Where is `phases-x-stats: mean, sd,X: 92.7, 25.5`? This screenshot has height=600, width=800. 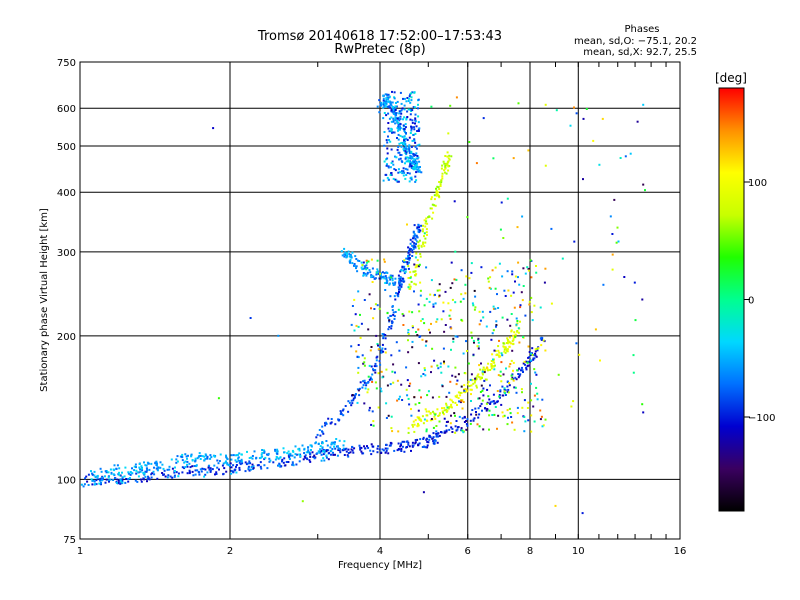
phases-x-stats: mean, sd,X: 92.7, 25.5 is located at coordinates (640, 52).